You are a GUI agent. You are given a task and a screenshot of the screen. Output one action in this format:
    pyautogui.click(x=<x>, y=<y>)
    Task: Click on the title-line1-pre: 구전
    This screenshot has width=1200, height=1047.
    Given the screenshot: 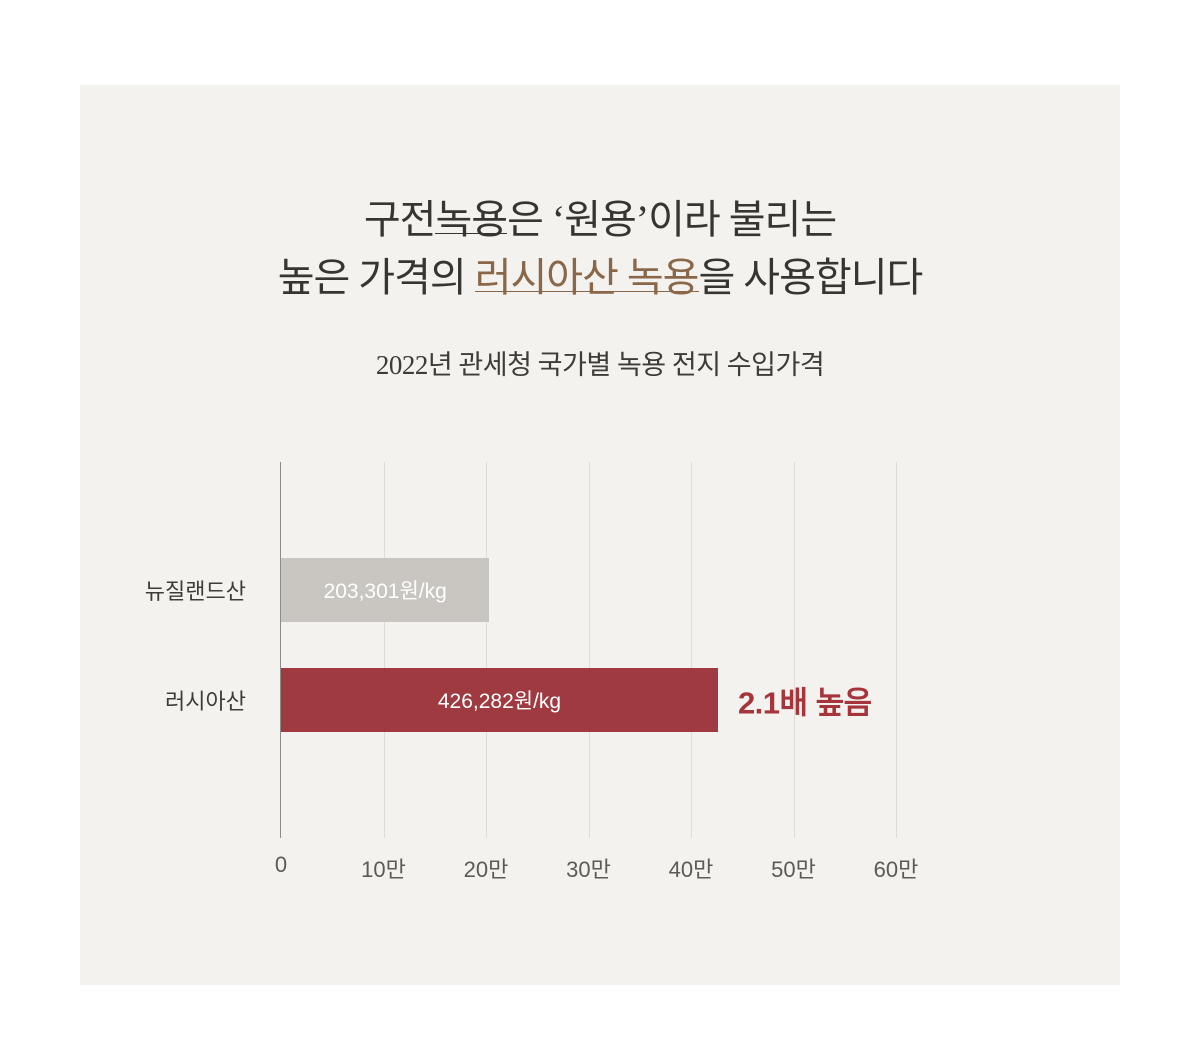 What is the action you would take?
    pyautogui.click(x=400, y=219)
    